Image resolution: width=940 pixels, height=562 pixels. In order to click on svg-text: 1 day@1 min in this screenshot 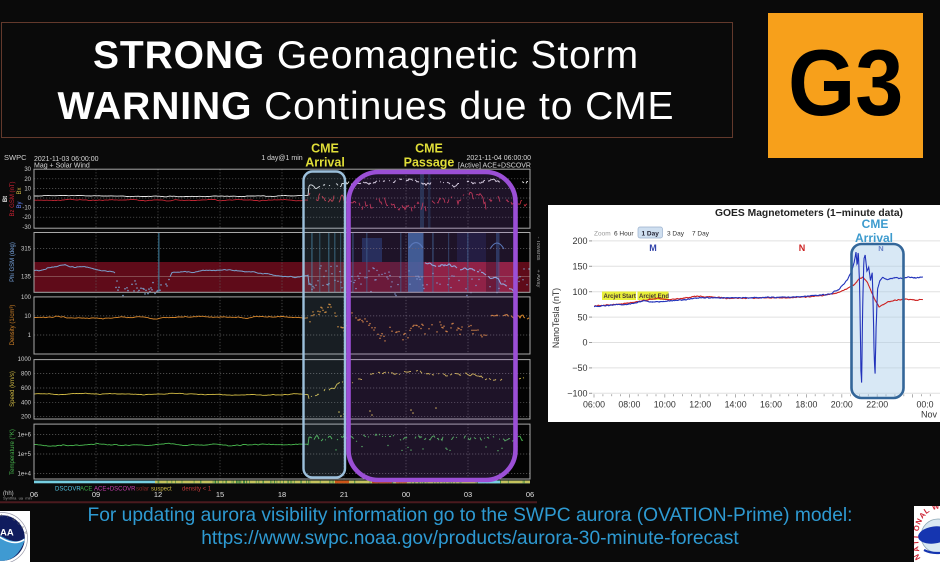, I will do `click(281, 158)`.